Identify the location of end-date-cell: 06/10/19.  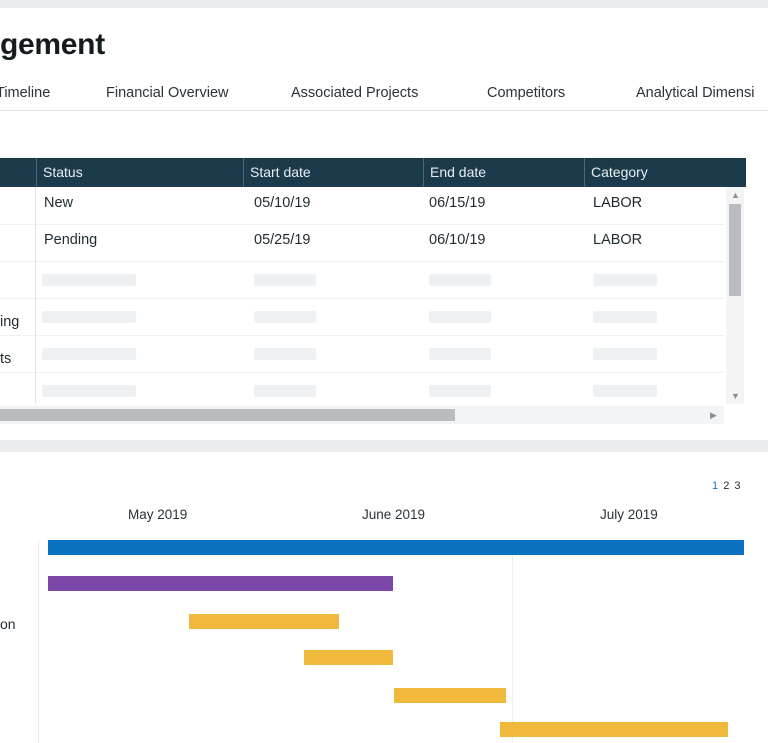
(457, 240).